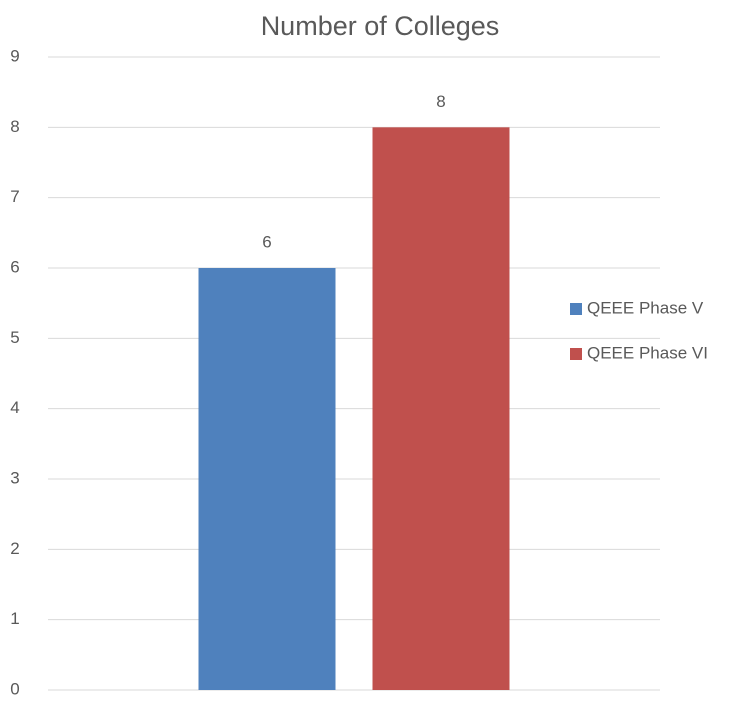 The image size is (731, 701). I want to click on legend-label: QEEE Phase V, so click(645, 307).